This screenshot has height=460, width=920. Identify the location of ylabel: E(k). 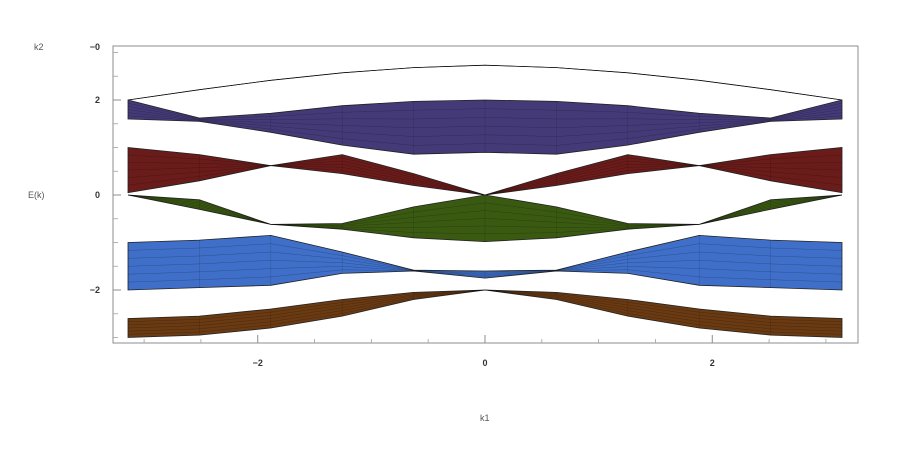
(36, 195).